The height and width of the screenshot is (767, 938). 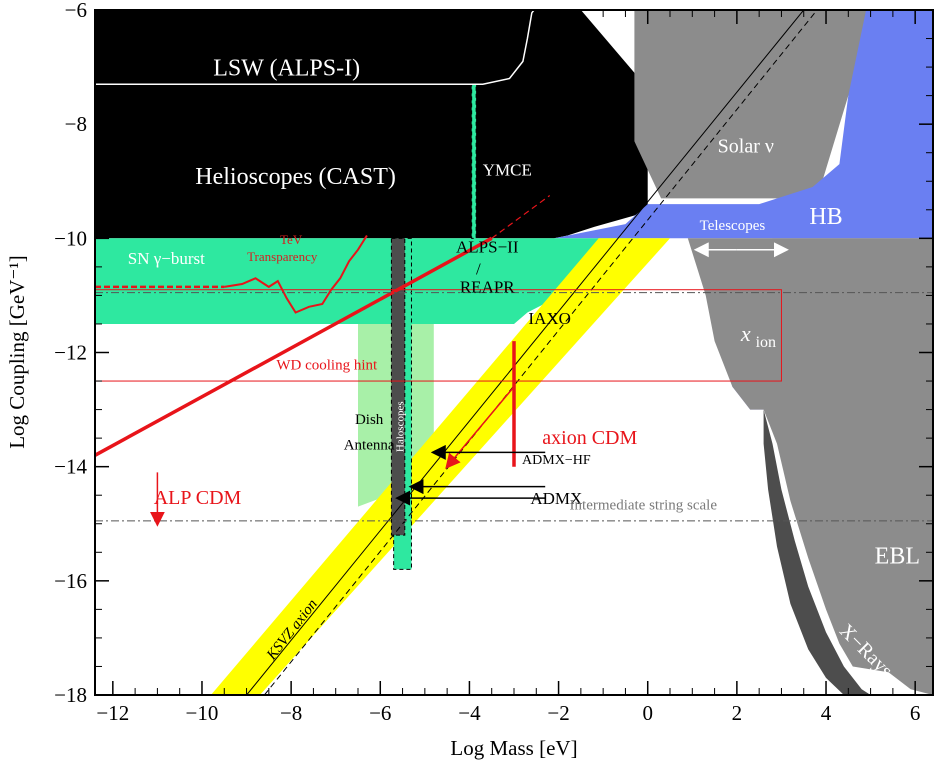 I want to click on annotation-telescopes: Telescopes, so click(x=733, y=226).